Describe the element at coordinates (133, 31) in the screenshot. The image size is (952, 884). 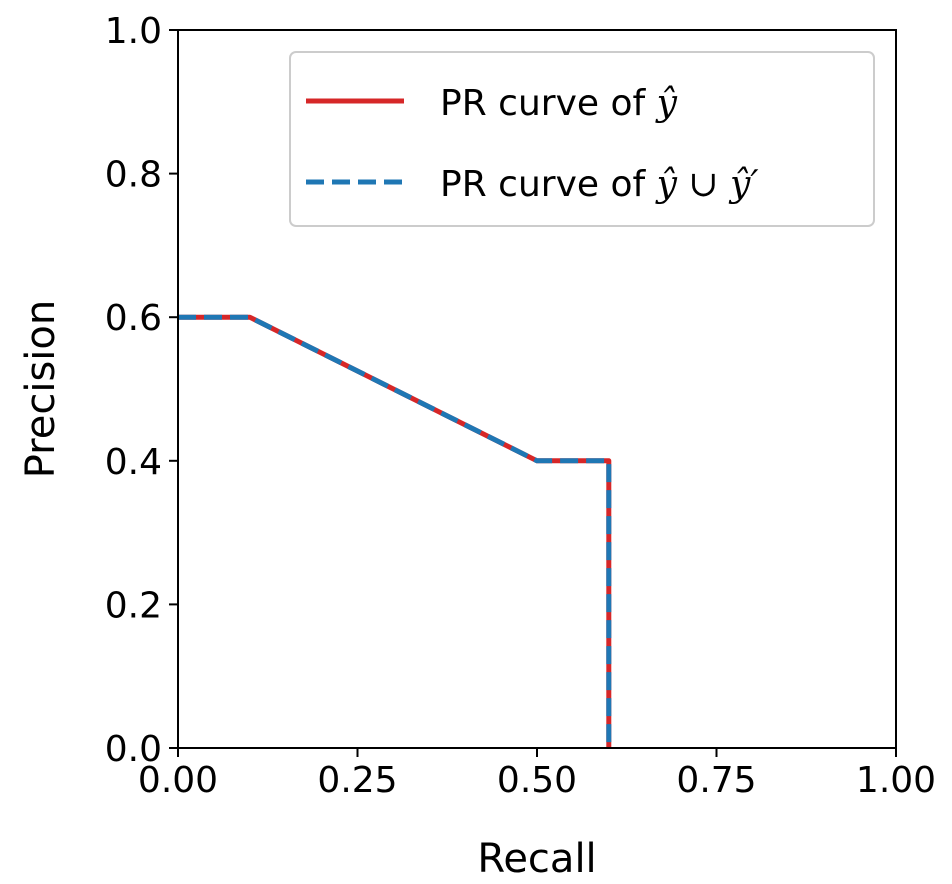
I see `y-tick-label: 1.0` at that location.